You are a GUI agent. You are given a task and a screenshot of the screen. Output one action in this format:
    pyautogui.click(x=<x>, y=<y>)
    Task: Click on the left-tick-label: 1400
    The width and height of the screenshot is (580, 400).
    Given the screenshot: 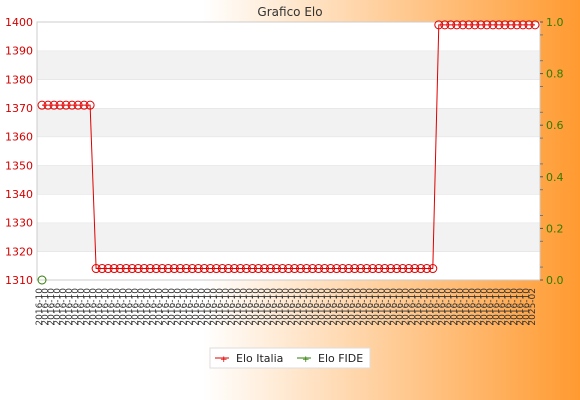 What is the action you would take?
    pyautogui.click(x=19, y=22)
    